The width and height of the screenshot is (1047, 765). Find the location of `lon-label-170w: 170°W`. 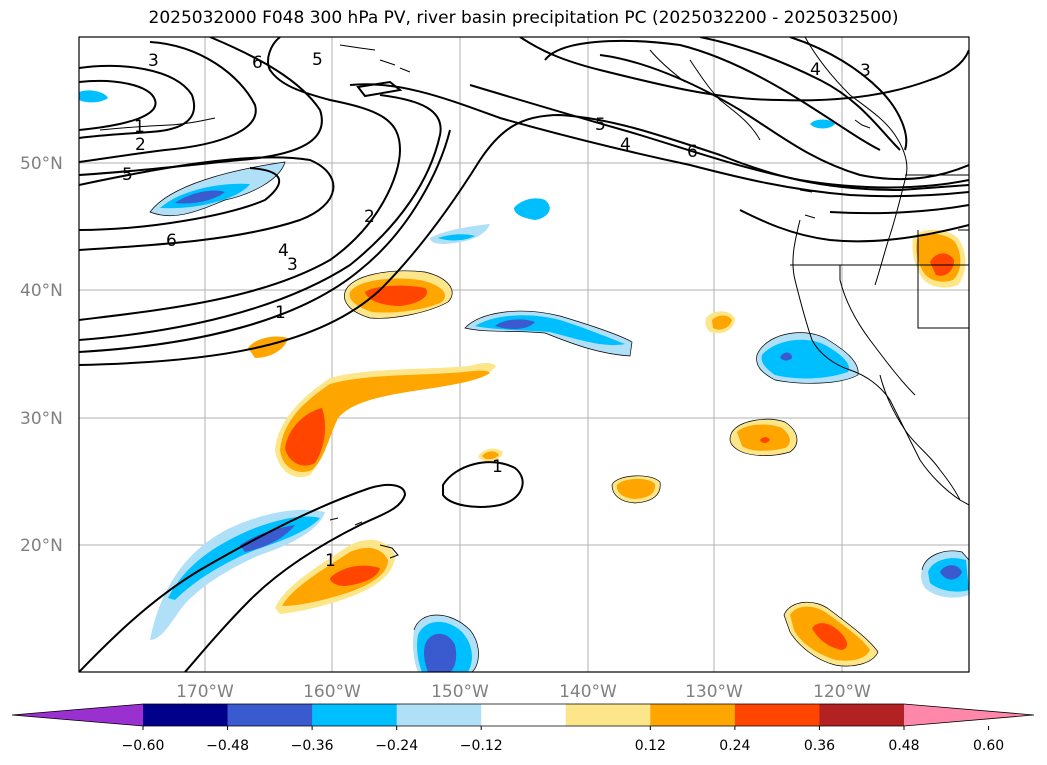

lon-label-170w: 170°W is located at coordinates (205, 692).